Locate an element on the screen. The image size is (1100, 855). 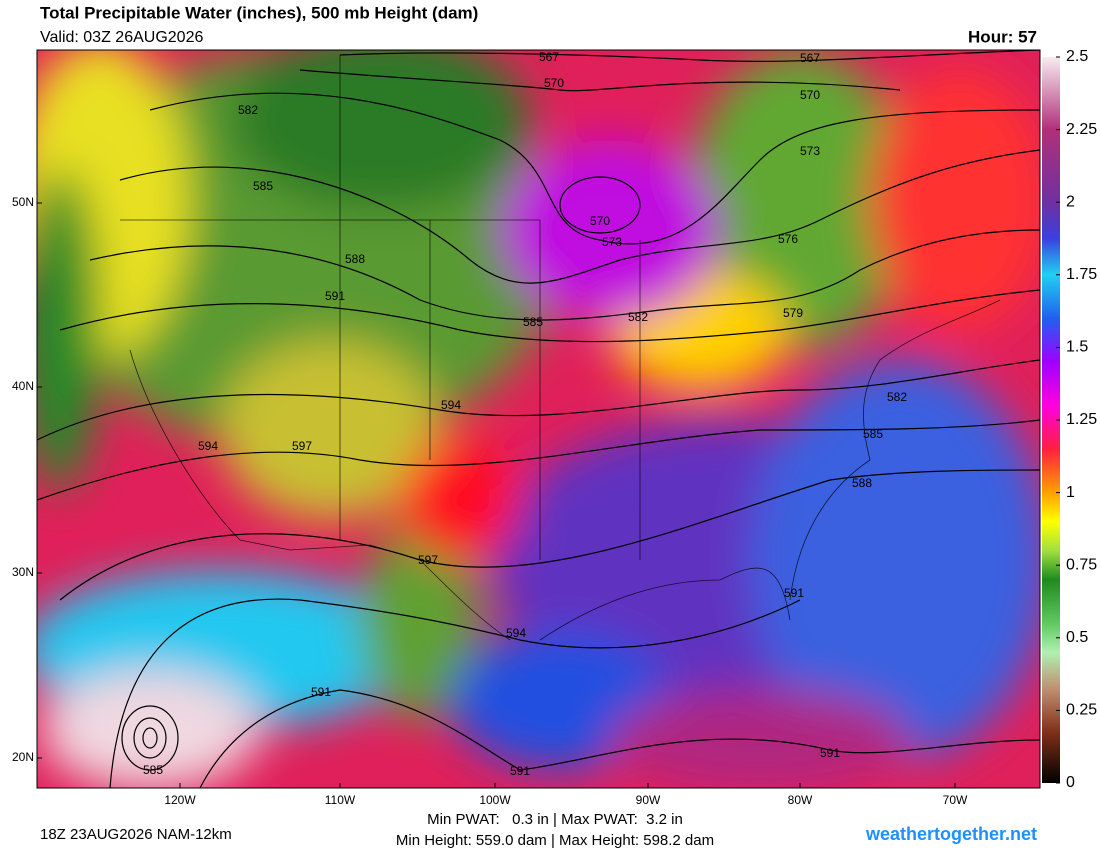
model-run: 18Z 23AUG2026 NAM-12km is located at coordinates (136, 834).